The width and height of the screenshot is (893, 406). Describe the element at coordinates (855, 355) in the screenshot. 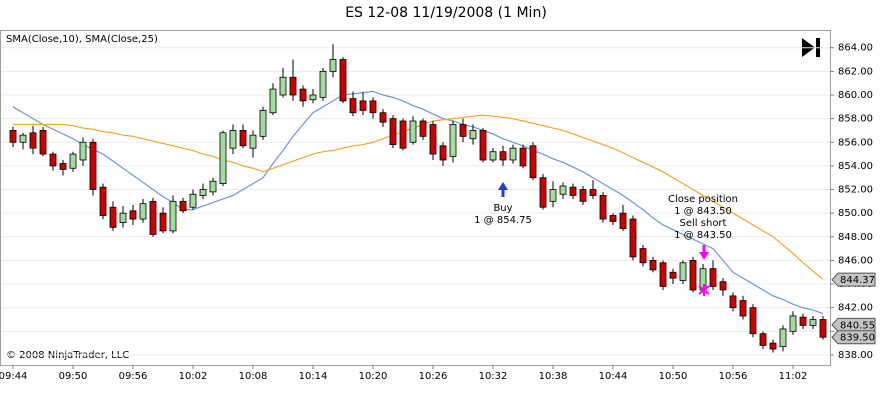

I see `y-tick-label: 838.00` at that location.